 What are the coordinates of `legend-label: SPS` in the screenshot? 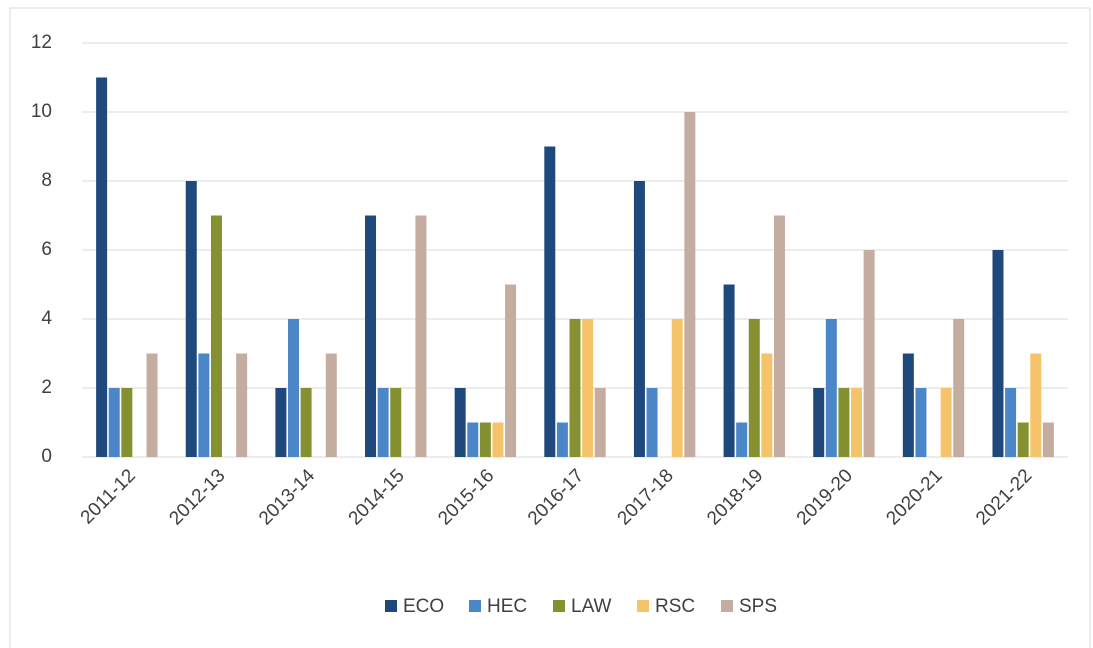 It's located at (758, 606).